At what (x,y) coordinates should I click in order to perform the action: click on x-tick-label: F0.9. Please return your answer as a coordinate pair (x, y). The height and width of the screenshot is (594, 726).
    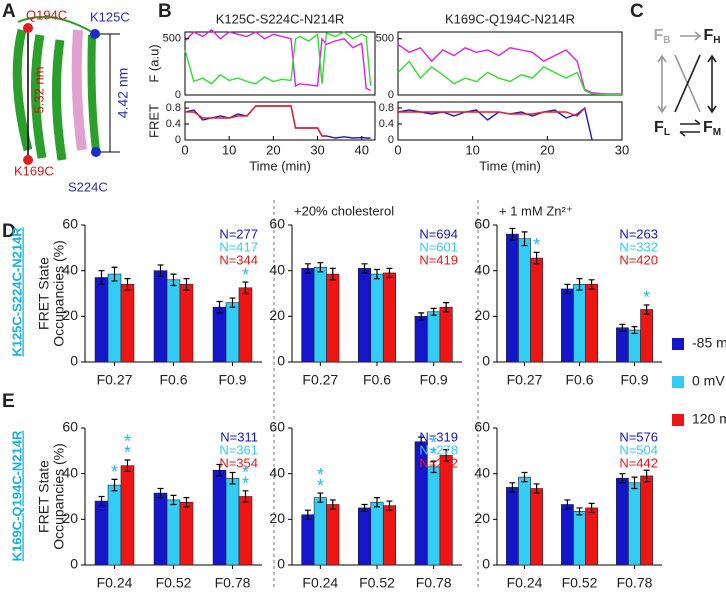
    Looking at the image, I should click on (232, 380).